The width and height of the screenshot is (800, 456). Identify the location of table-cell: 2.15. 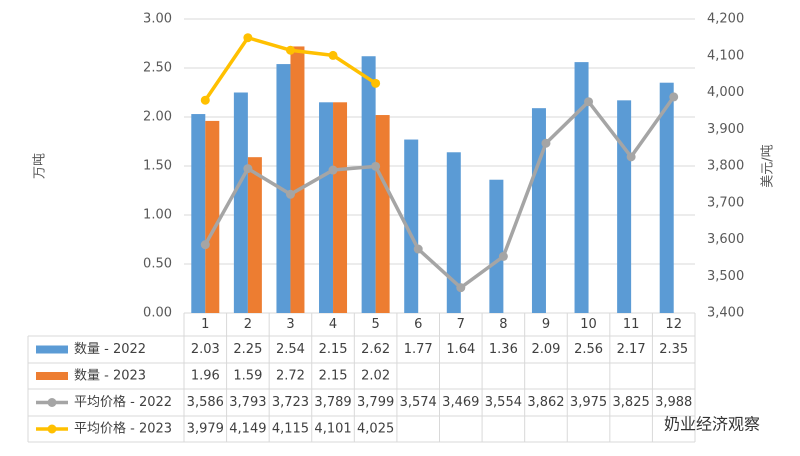
(333, 376).